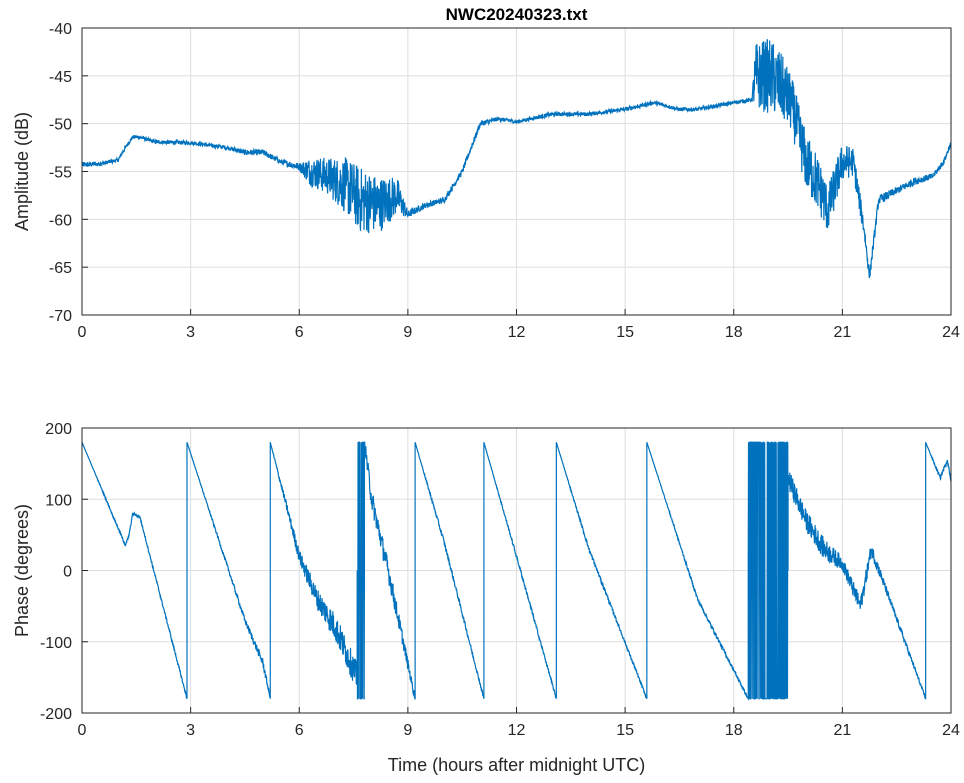 The image size is (964, 783). I want to click on y-tick-label: 200, so click(58, 429).